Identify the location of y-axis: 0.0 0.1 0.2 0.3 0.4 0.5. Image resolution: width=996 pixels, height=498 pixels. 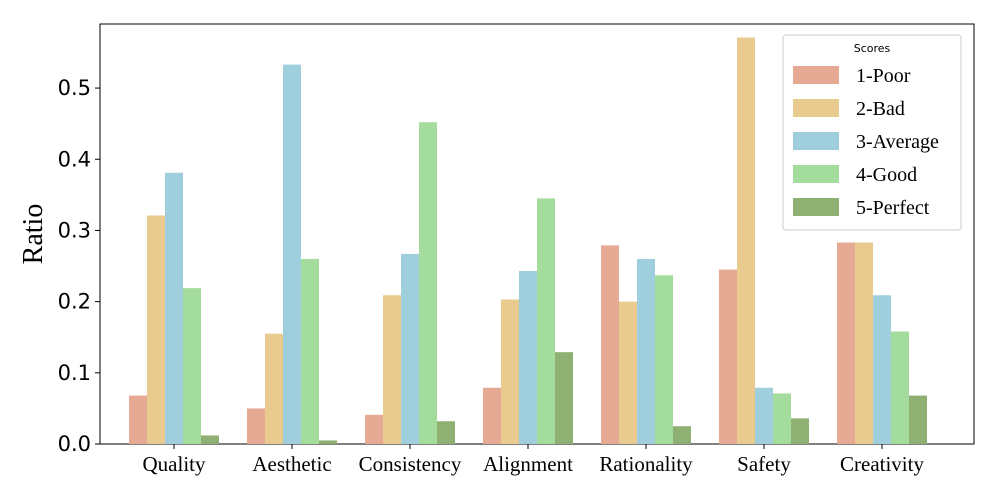
(79, 266).